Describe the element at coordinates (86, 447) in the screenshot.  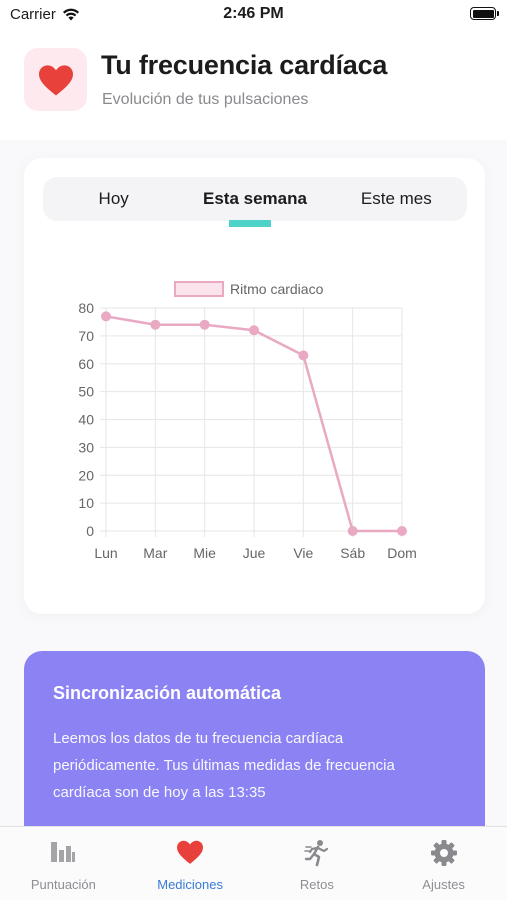
I see `y-tick-label: 30` at that location.